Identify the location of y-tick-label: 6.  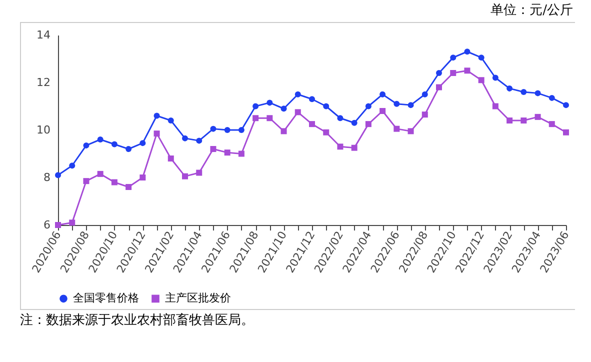
(47, 225).